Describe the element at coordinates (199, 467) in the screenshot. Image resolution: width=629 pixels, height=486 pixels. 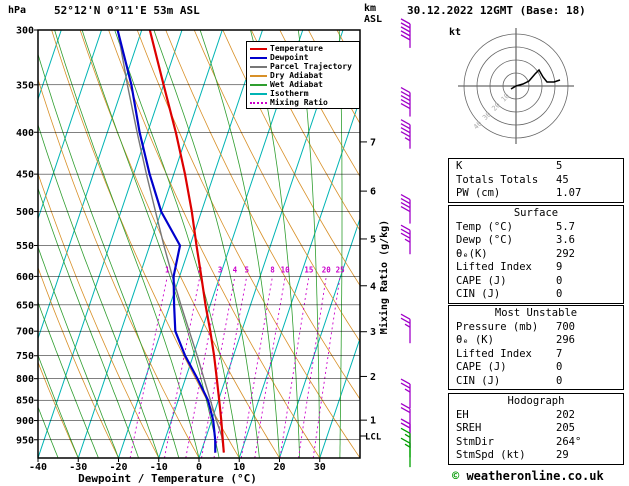
I see `temperature-tick-label: 0` at that location.